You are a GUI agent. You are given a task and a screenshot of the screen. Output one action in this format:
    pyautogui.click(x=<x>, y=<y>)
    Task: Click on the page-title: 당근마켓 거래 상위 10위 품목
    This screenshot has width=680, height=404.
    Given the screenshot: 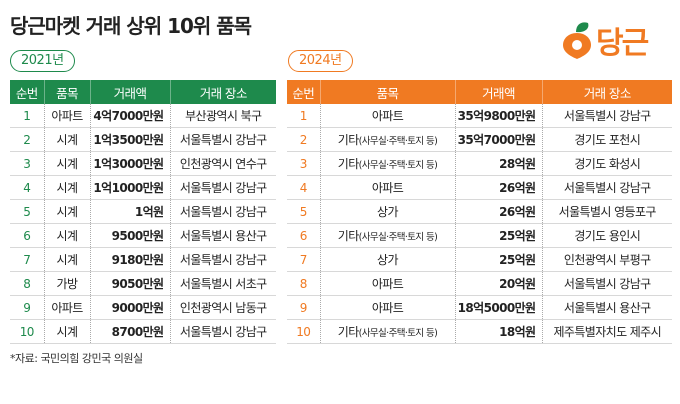 What is the action you would take?
    pyautogui.click(x=131, y=26)
    